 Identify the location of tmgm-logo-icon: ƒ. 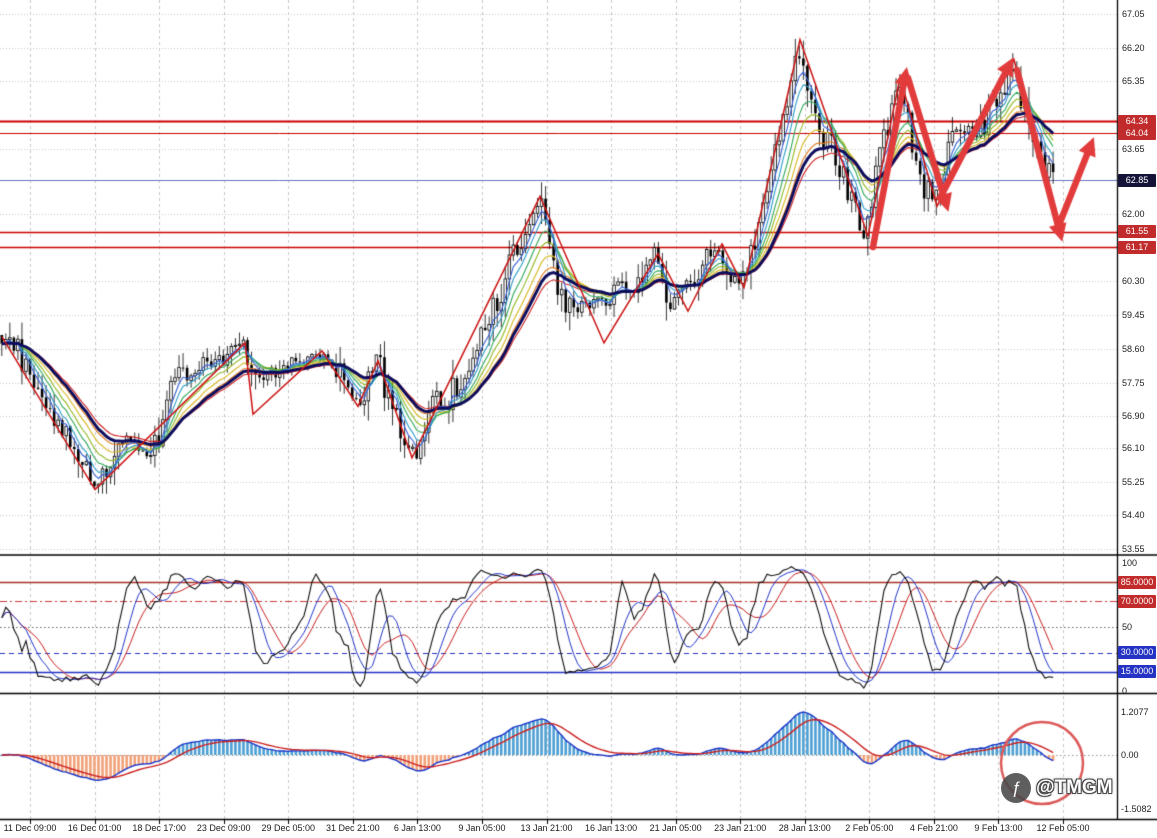
(1016, 788).